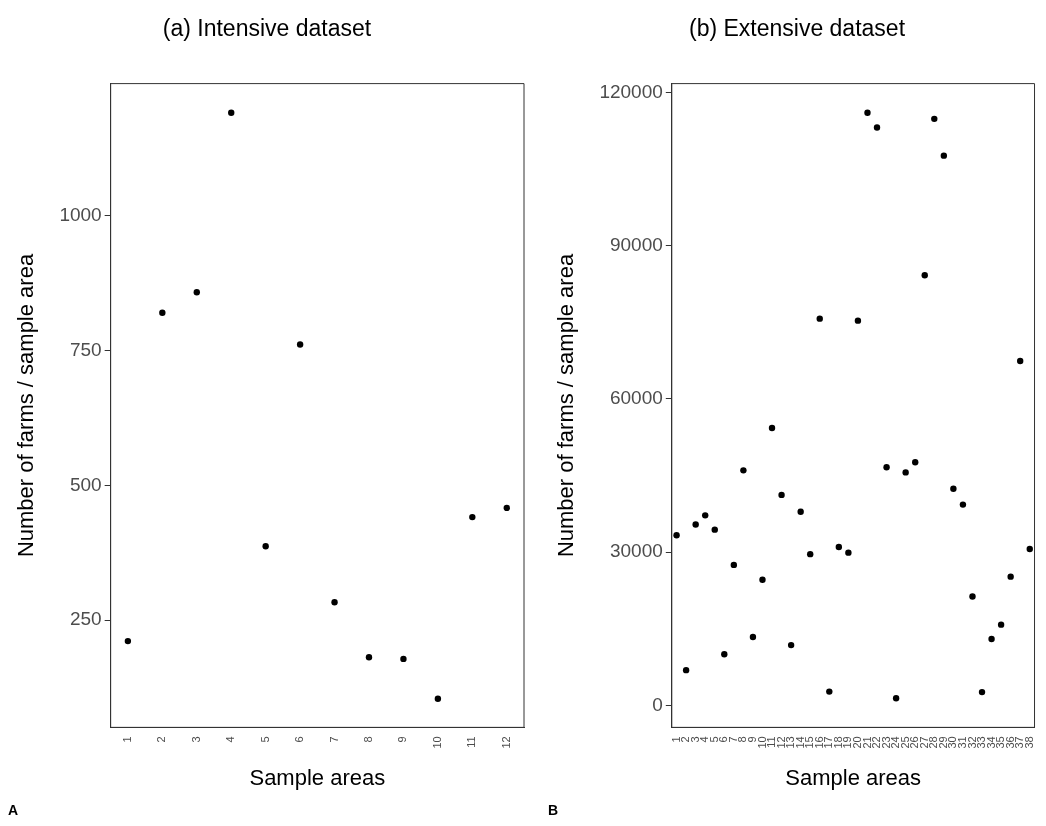  What do you see at coordinates (971, 742) in the screenshot?
I see `x-tick-label: 32` at bounding box center [971, 742].